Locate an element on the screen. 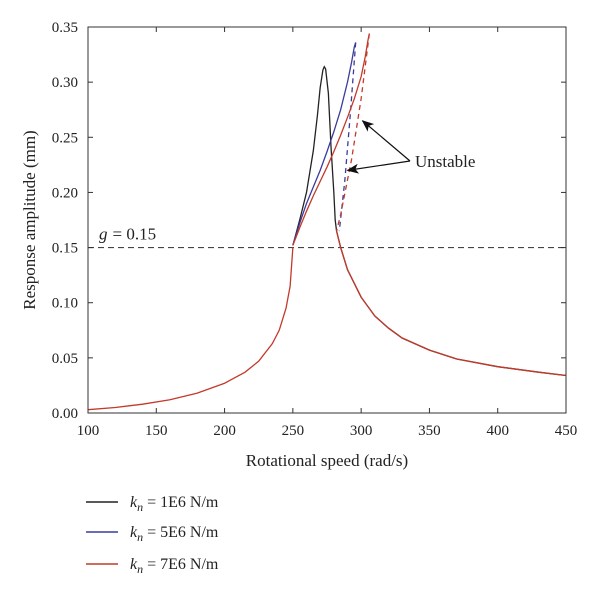 The height and width of the screenshot is (600, 600). legend-group: kn = 1E6 N/mkn = 5E6 N/mkn = 7E6 N/m is located at coordinates (152, 535).